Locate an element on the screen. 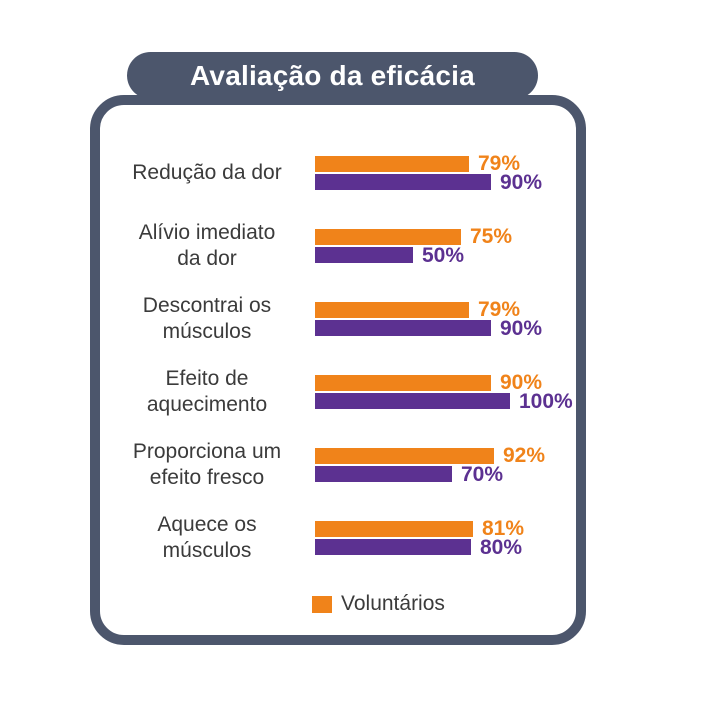 This screenshot has width=720, height=704. legend-swatch-volunteers is located at coordinates (322, 604).